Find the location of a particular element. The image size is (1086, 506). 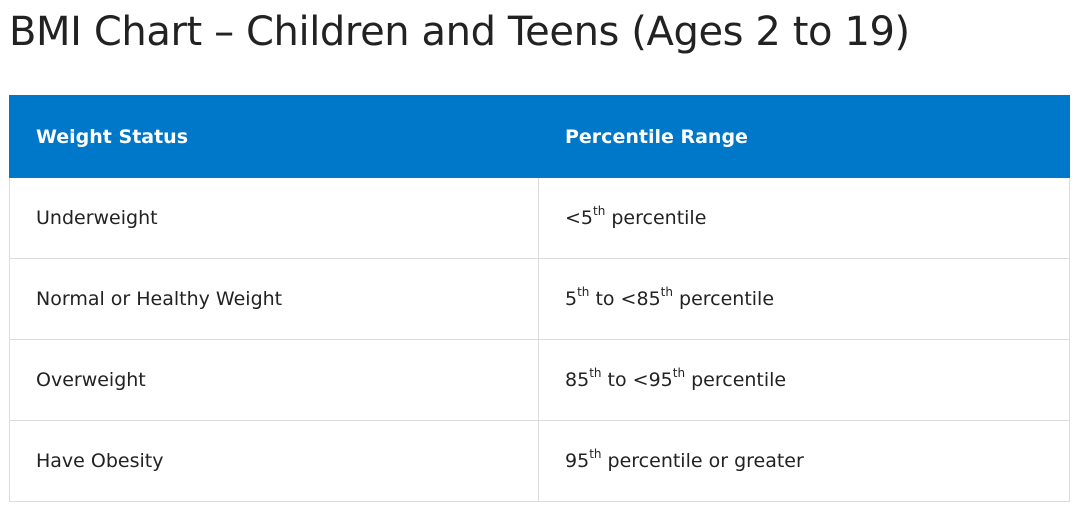

percentile-range-cell: <5th percentile is located at coordinates (804, 218).